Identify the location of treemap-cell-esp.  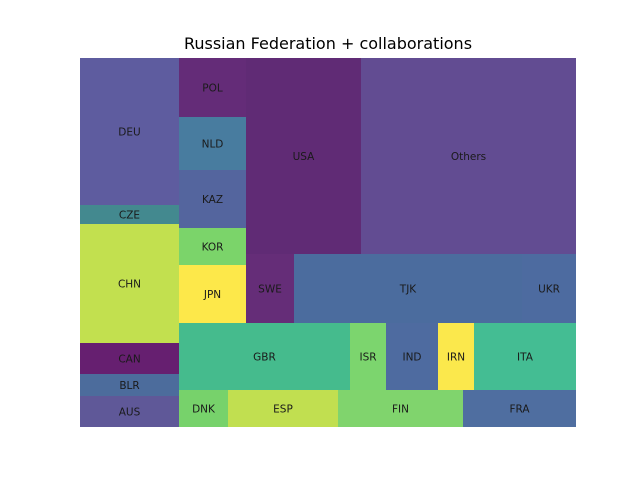
(283, 408).